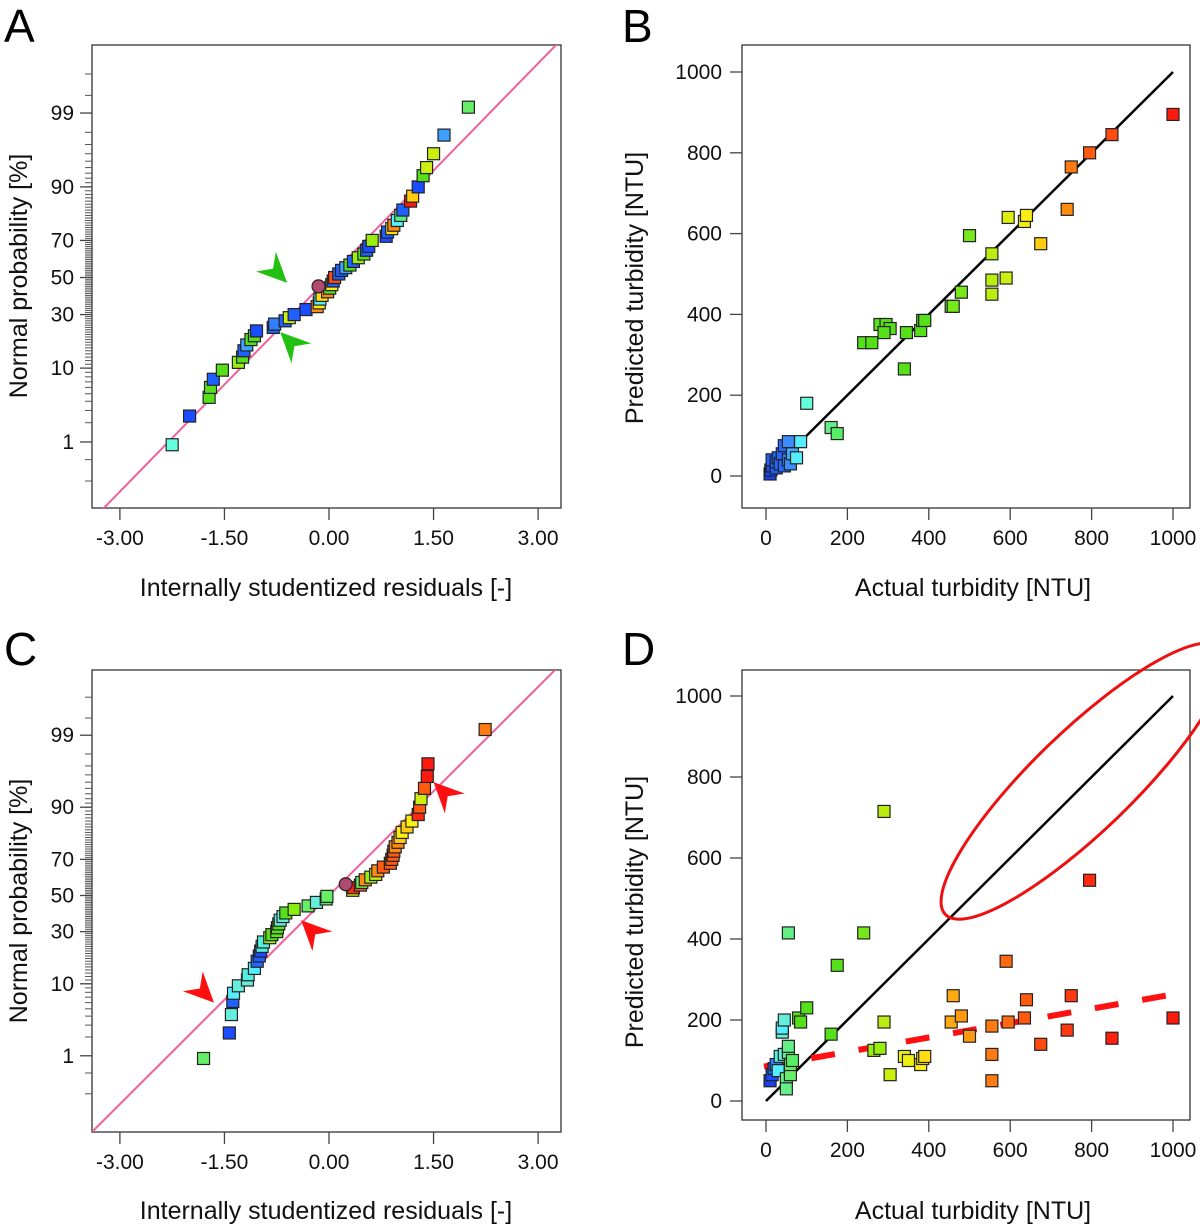 The width and height of the screenshot is (1200, 1230). What do you see at coordinates (68, 442) in the screenshot?
I see `y-tick-label: 1` at bounding box center [68, 442].